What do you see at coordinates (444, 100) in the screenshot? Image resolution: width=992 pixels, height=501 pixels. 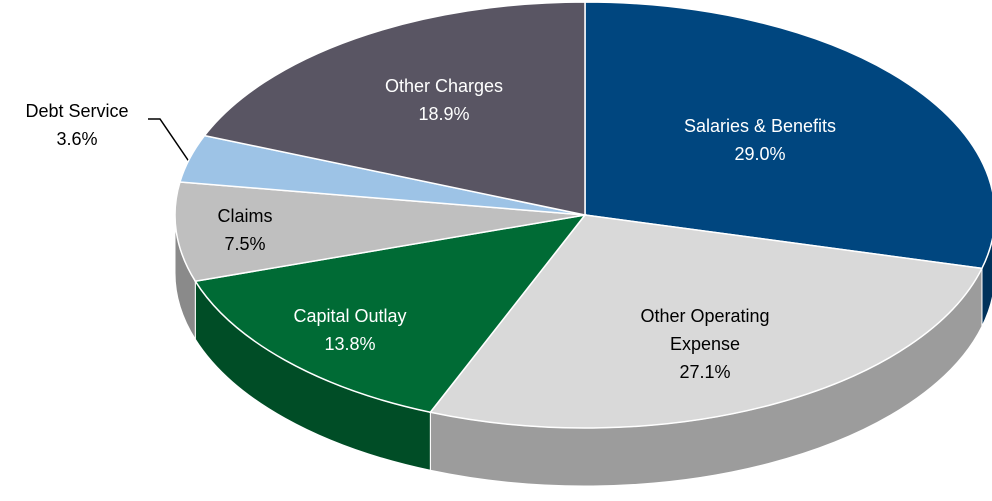 I see `slice-label: Other Charges 18.9%` at bounding box center [444, 100].